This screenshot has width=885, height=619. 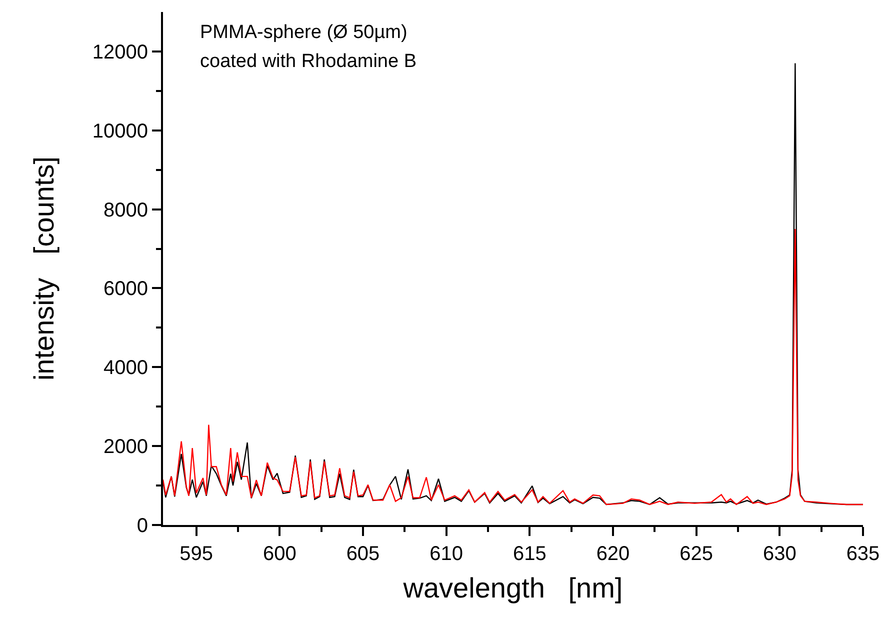 I want to click on y-axis-title: intensity [counts], so click(x=44, y=268).